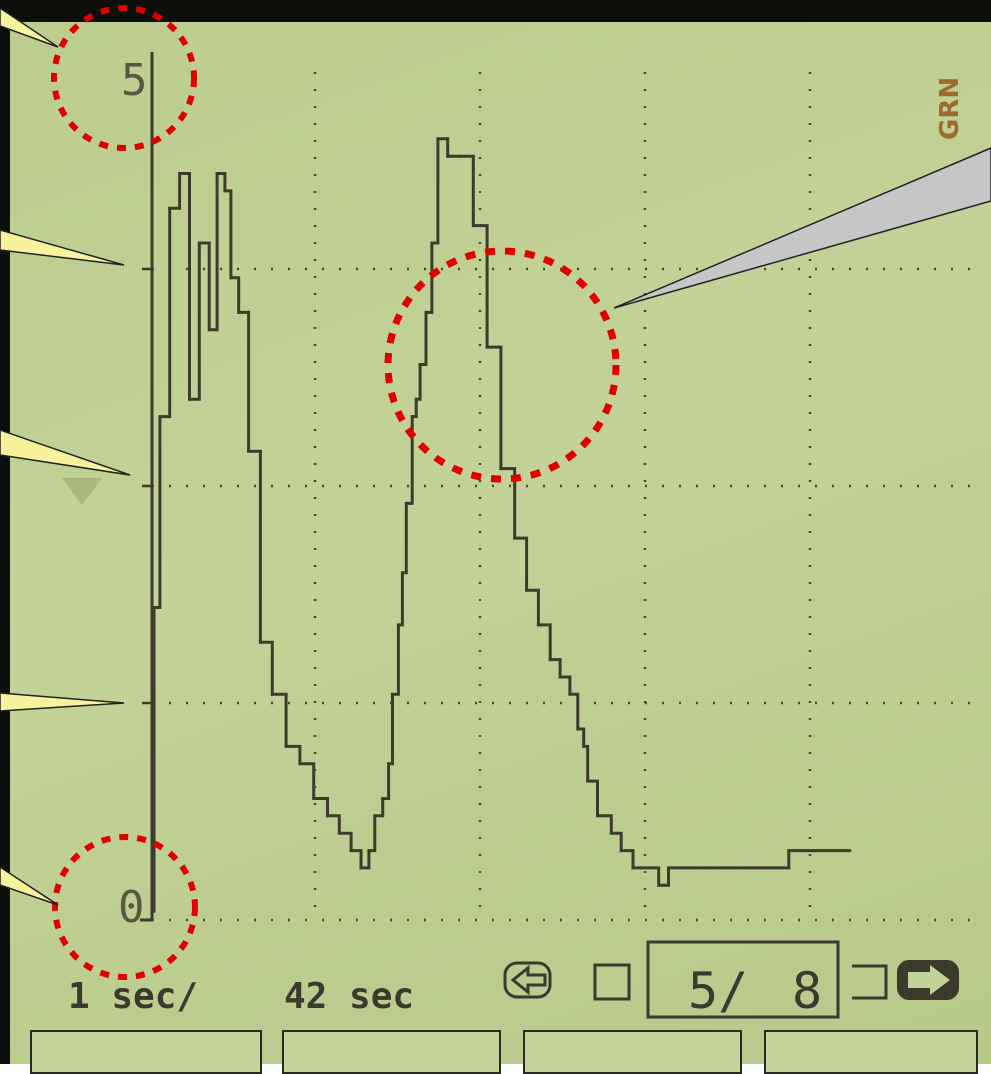 Image resolution: width=991 pixels, height=1074 pixels. I want to click on y-tick-top: 5, so click(134, 80).